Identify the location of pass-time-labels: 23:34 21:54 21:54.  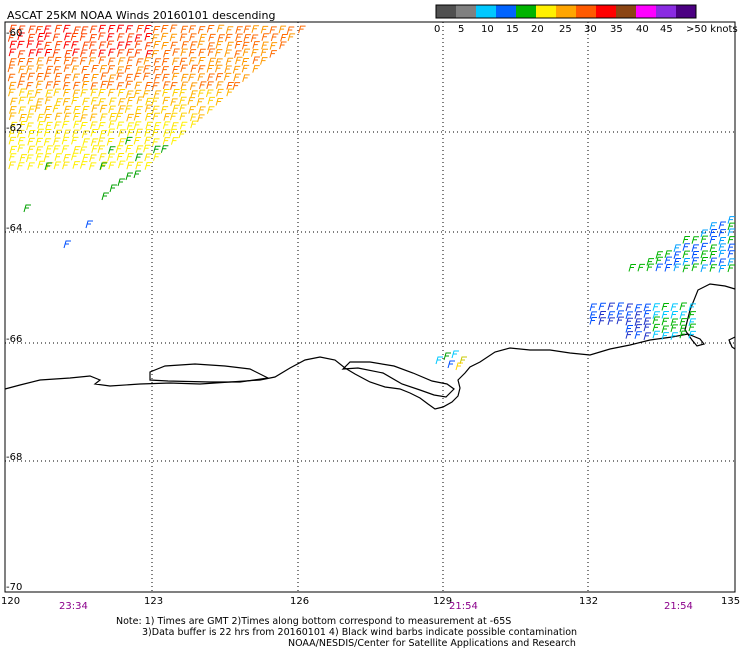
(376, 606).